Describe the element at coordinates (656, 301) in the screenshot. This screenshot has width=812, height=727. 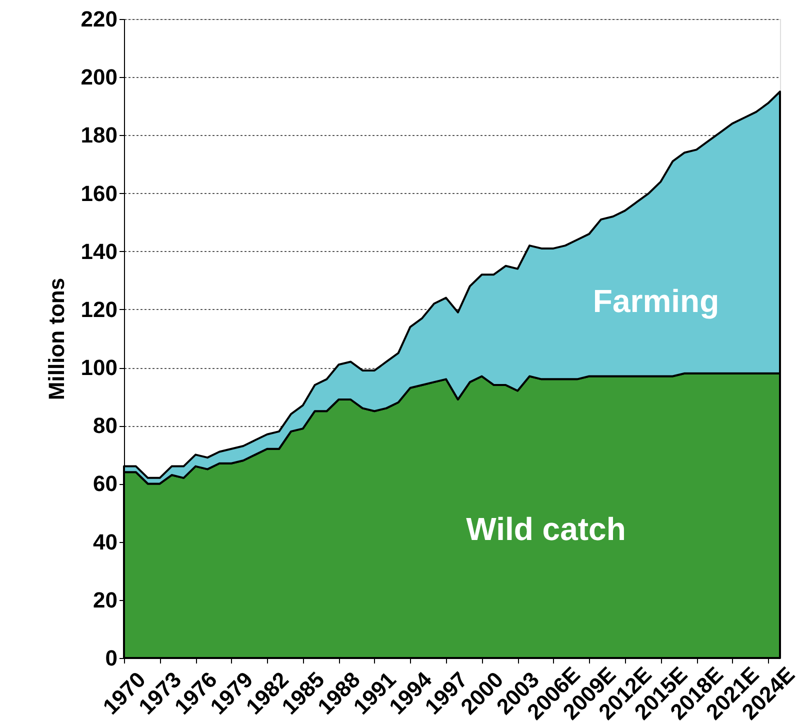
I see `series-label: Farming` at that location.